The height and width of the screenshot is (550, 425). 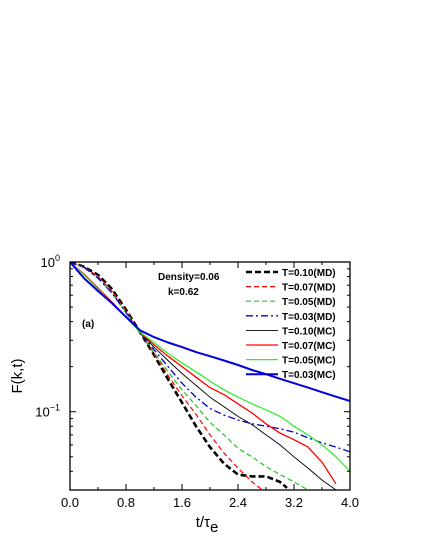 What do you see at coordinates (309, 317) in the screenshot?
I see `legend-label-4: T=0.03(MD)` at bounding box center [309, 317].